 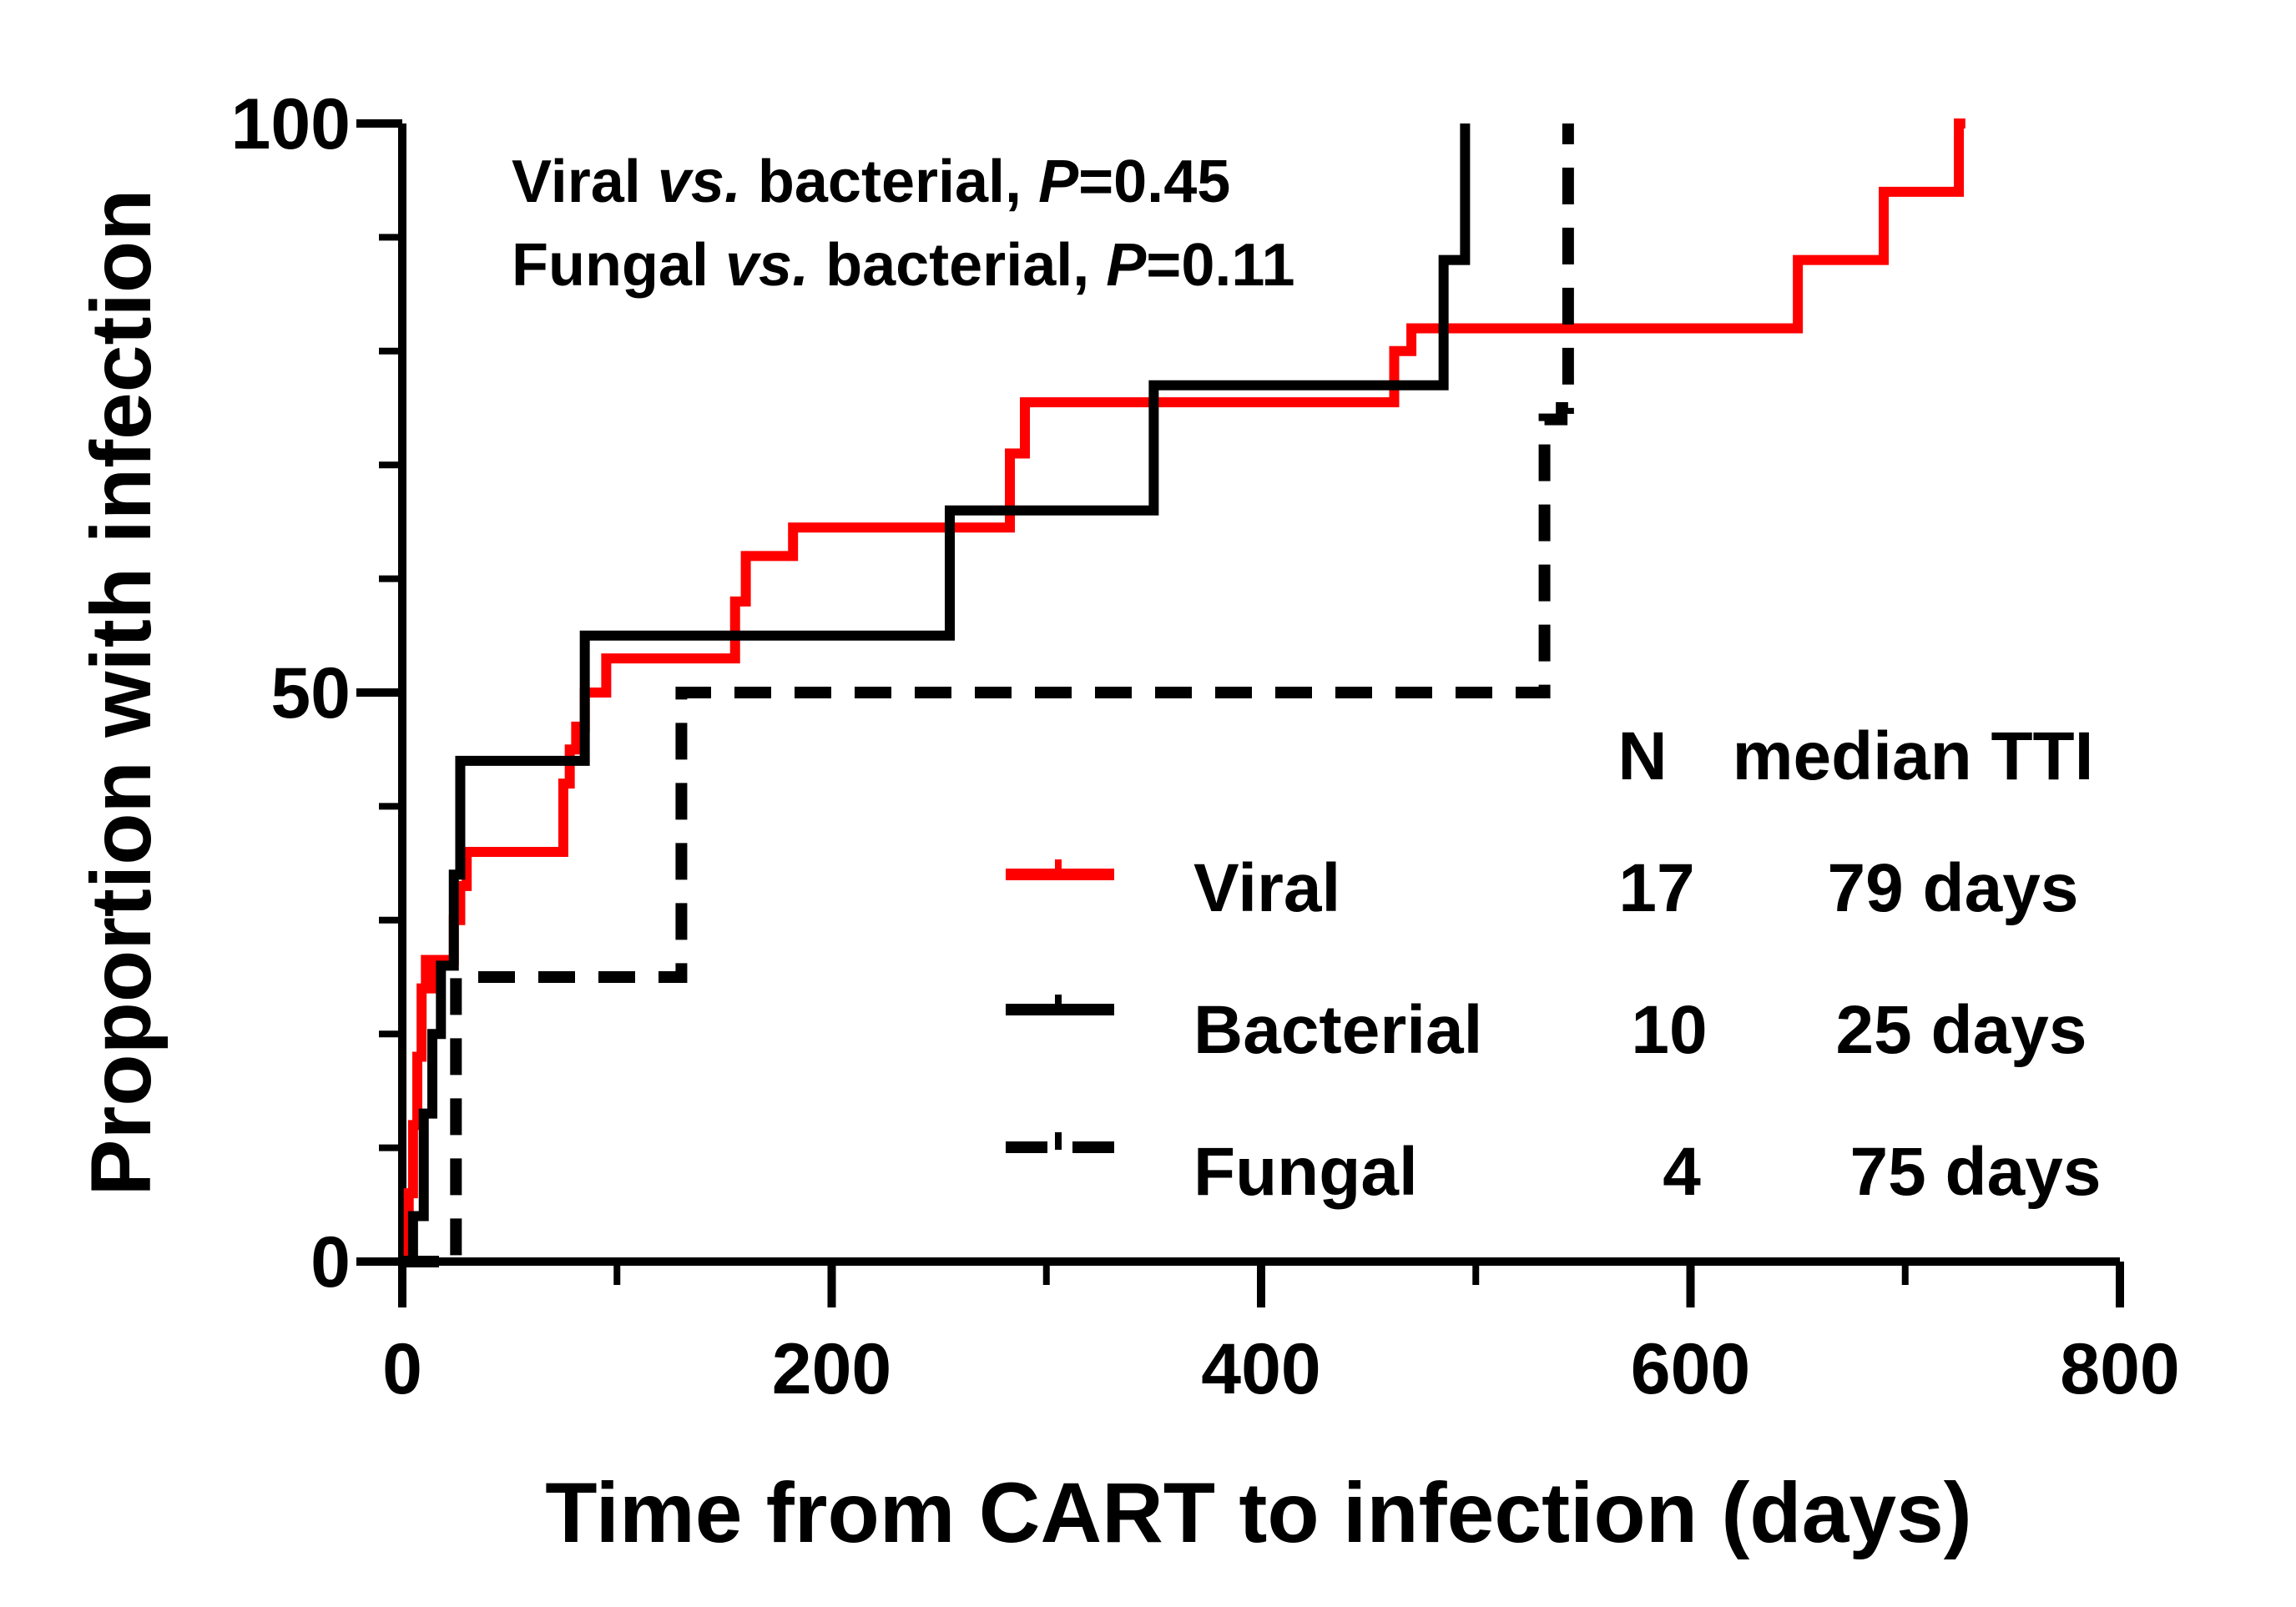 What do you see at coordinates (291, 124) in the screenshot?
I see `y-tick-label: 100` at bounding box center [291, 124].